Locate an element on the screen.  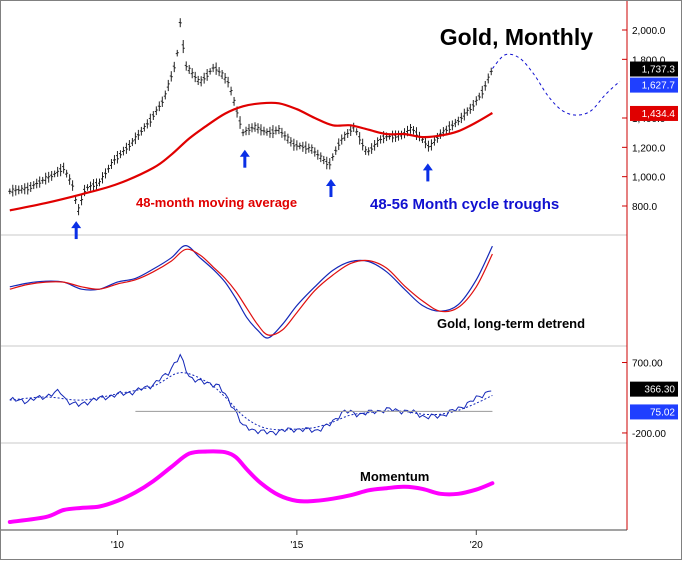
price-tick-label: 800.0 is located at coordinates (644, 207).